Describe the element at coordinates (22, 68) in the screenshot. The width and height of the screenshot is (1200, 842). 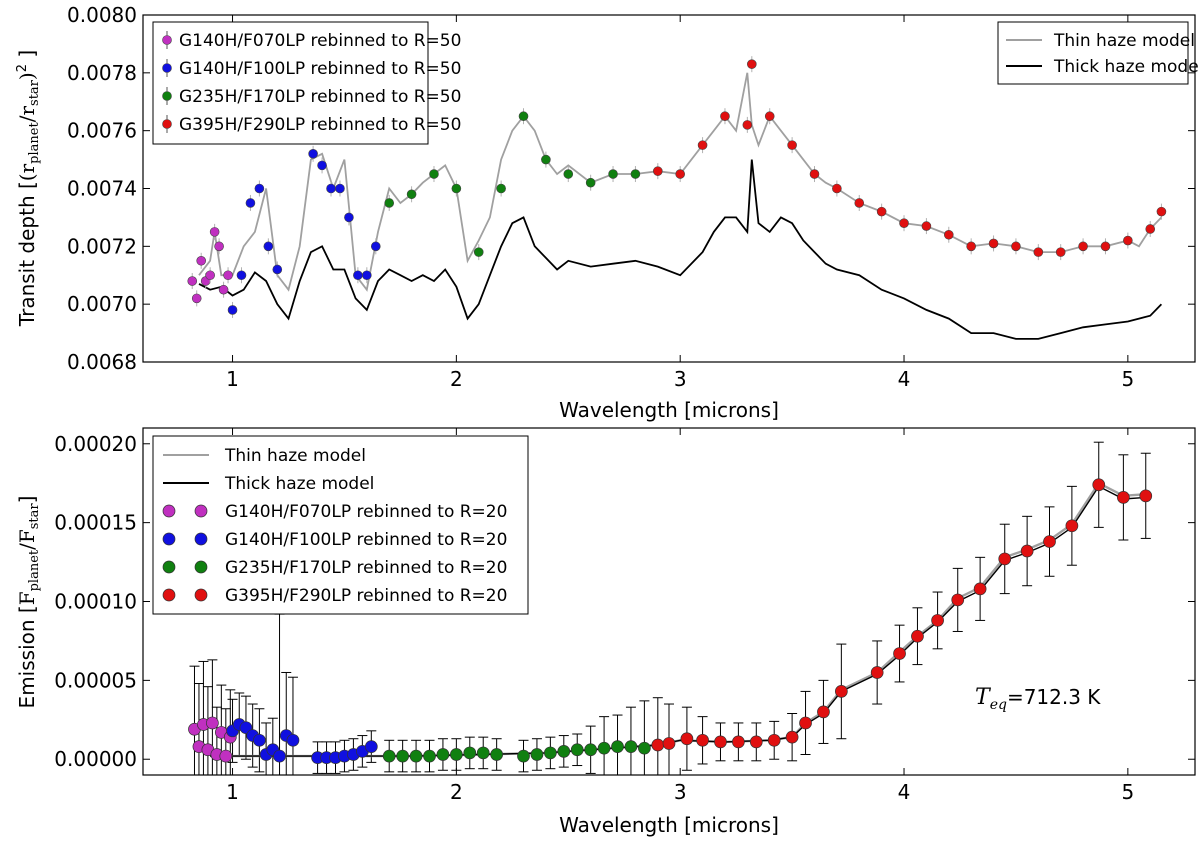
I see `transit-y-label-sup: 2` at that location.